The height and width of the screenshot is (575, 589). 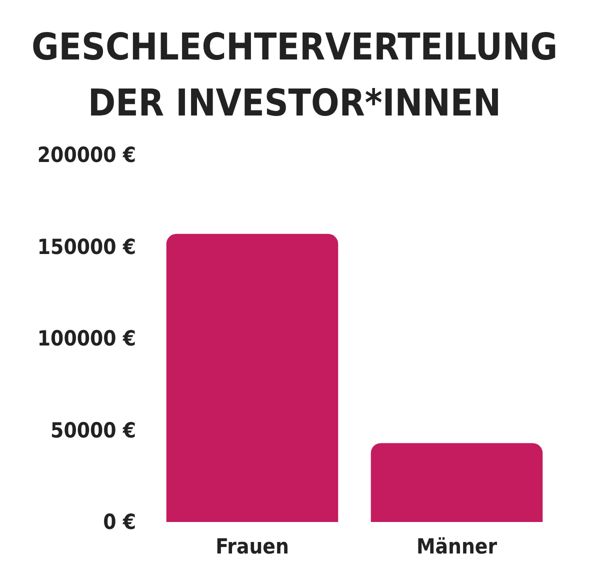 I want to click on y-tick-label: 100000 €, so click(x=86, y=338).